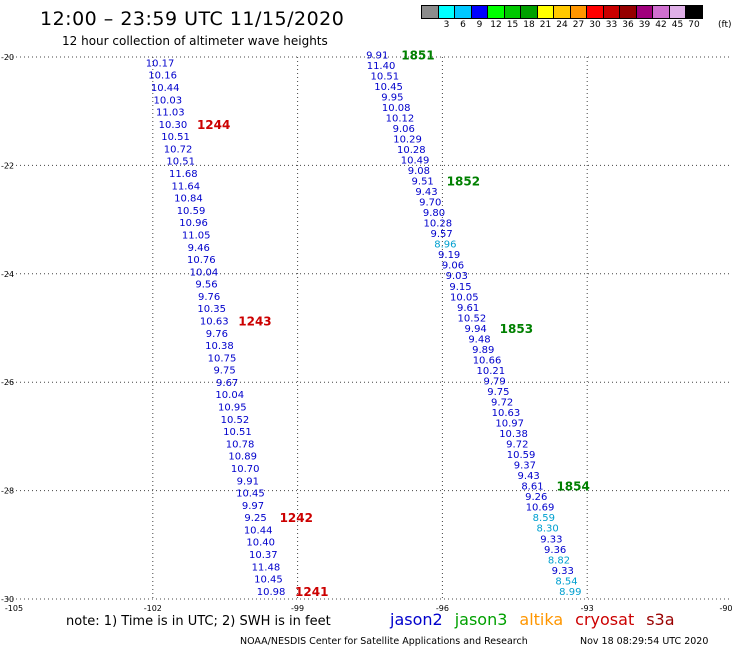 Image resolution: width=740 pixels, height=650 pixels. What do you see at coordinates (496, 25) in the screenshot?
I see `colorbar-label: 12` at bounding box center [496, 25].